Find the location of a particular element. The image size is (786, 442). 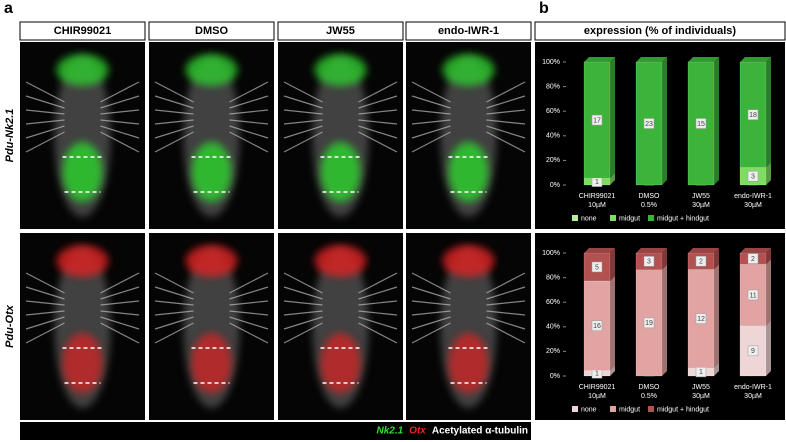

value-label: 19 is located at coordinates (649, 323).